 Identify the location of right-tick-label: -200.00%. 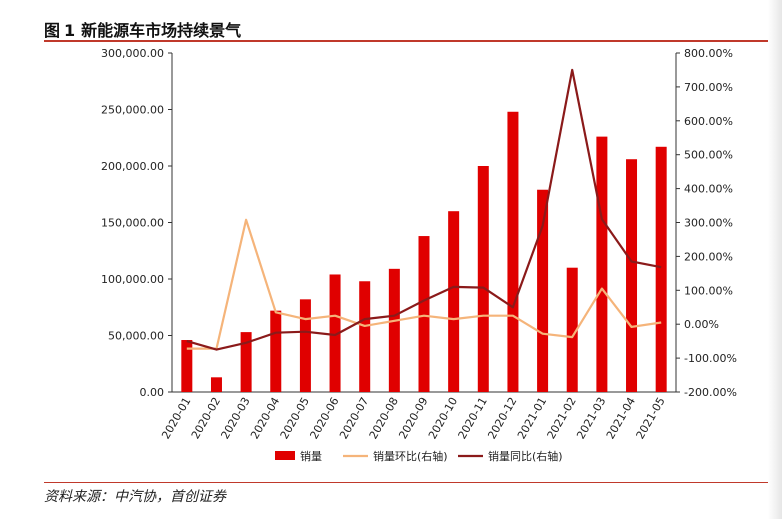
(710, 392).